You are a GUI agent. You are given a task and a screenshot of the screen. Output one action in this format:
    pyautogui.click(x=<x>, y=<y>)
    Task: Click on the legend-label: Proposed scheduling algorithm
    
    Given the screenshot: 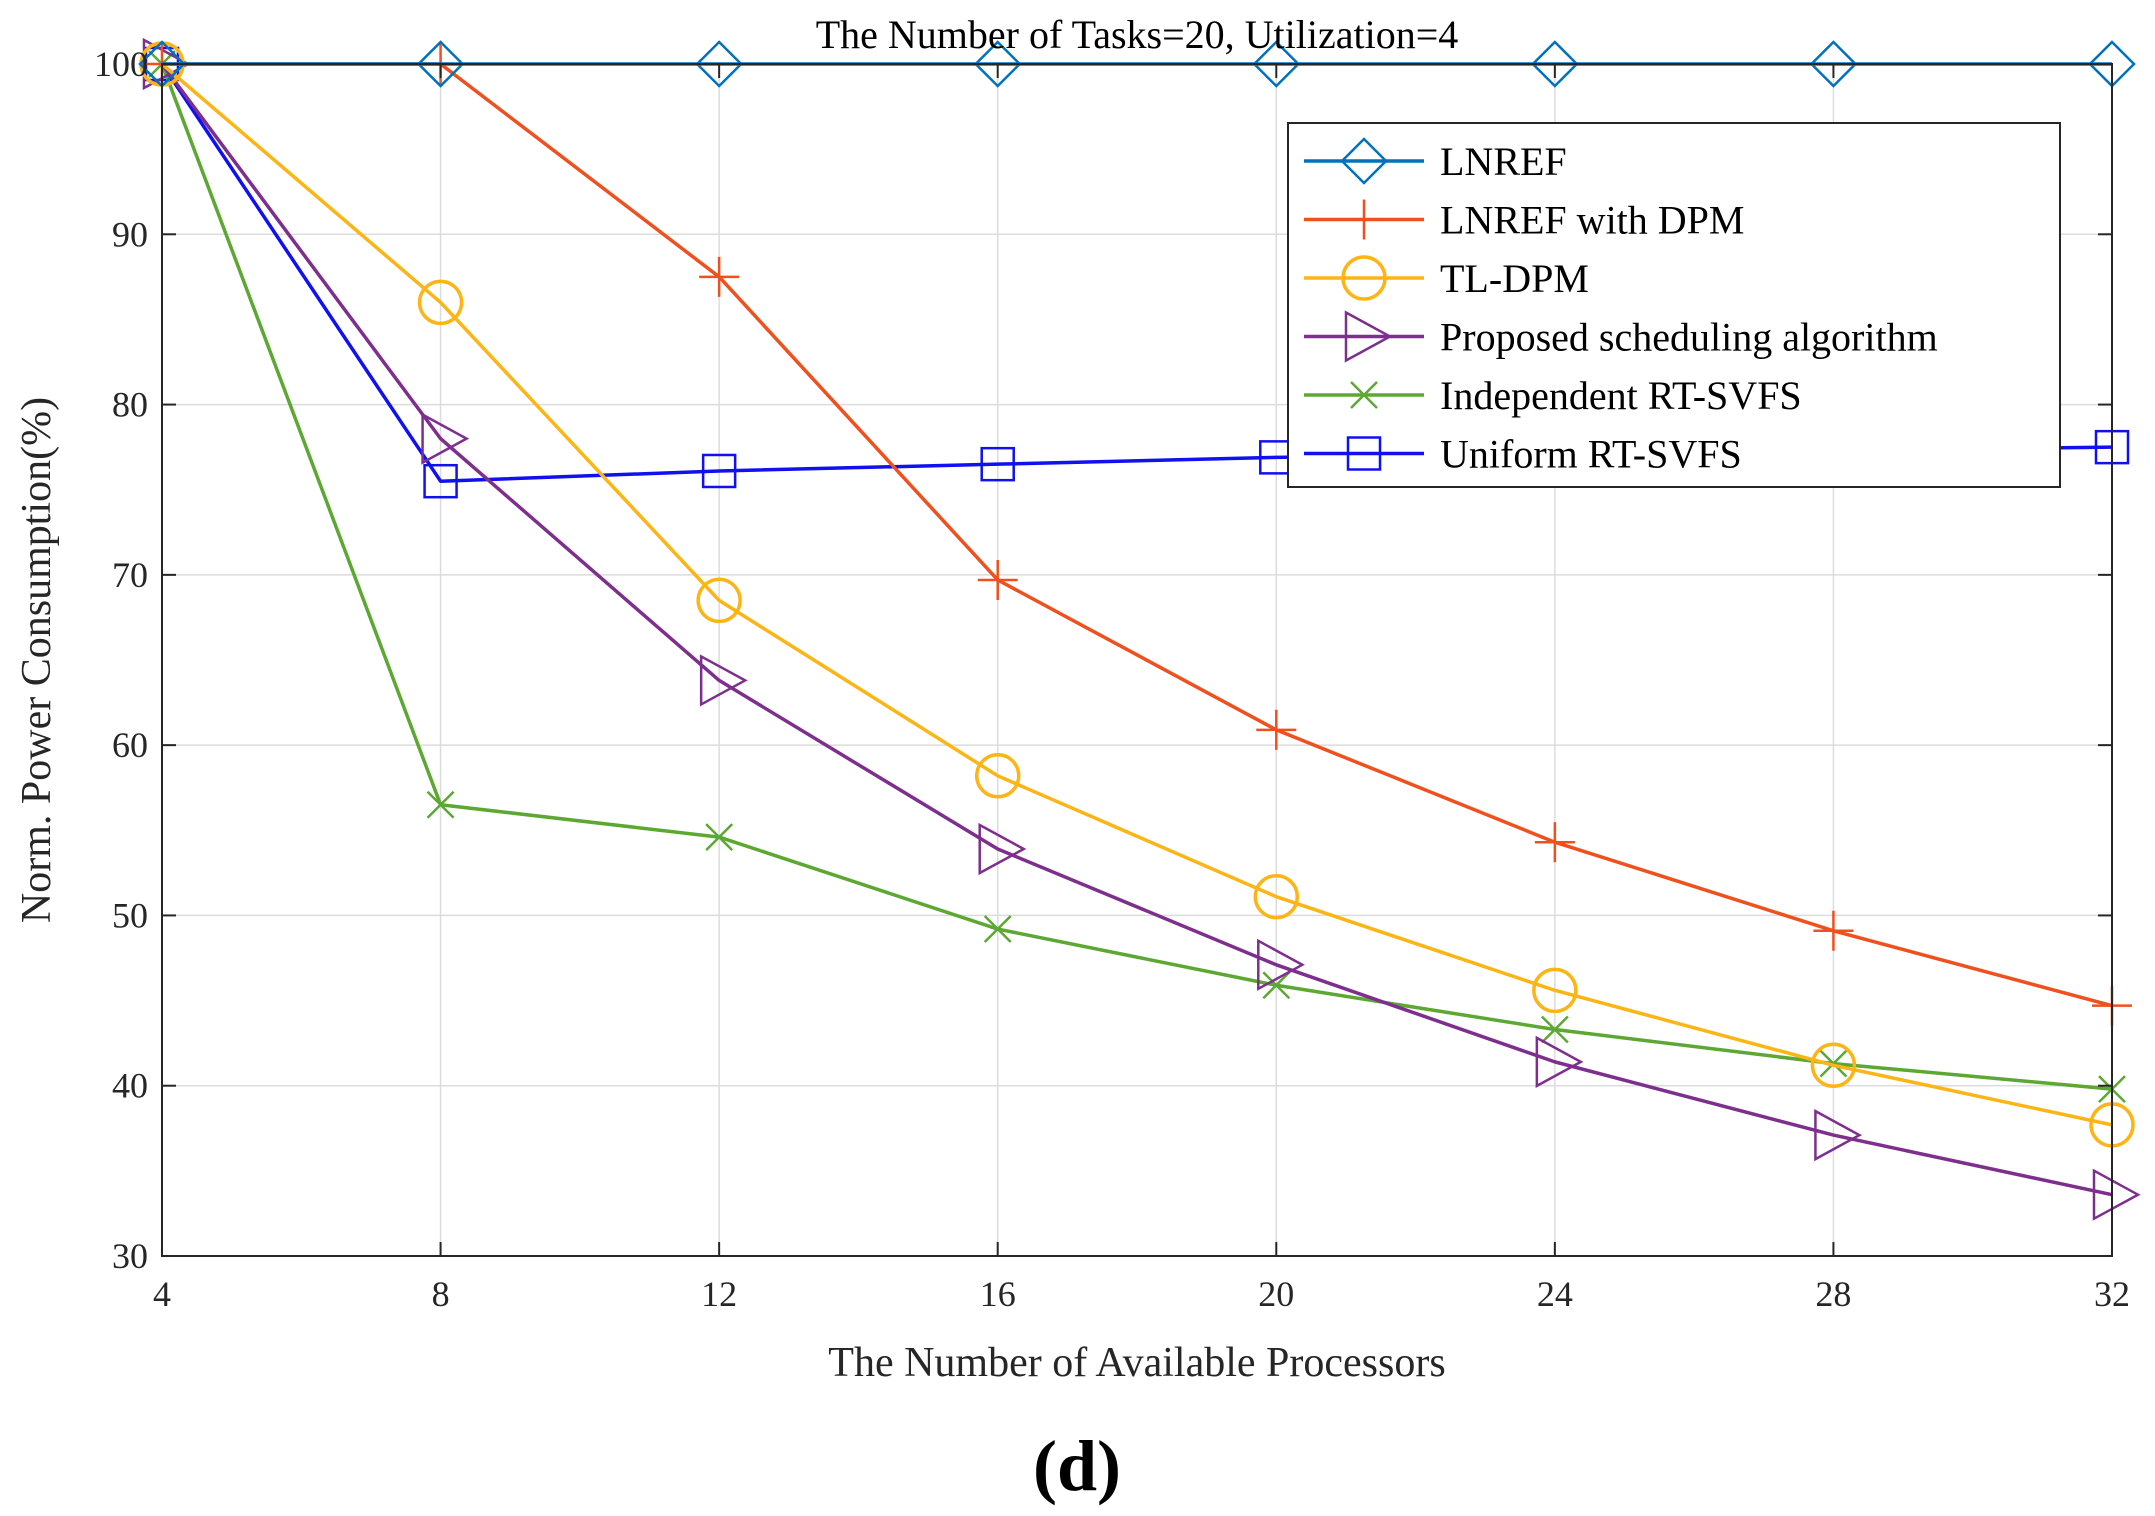 What is the action you would take?
    pyautogui.click(x=1689, y=337)
    